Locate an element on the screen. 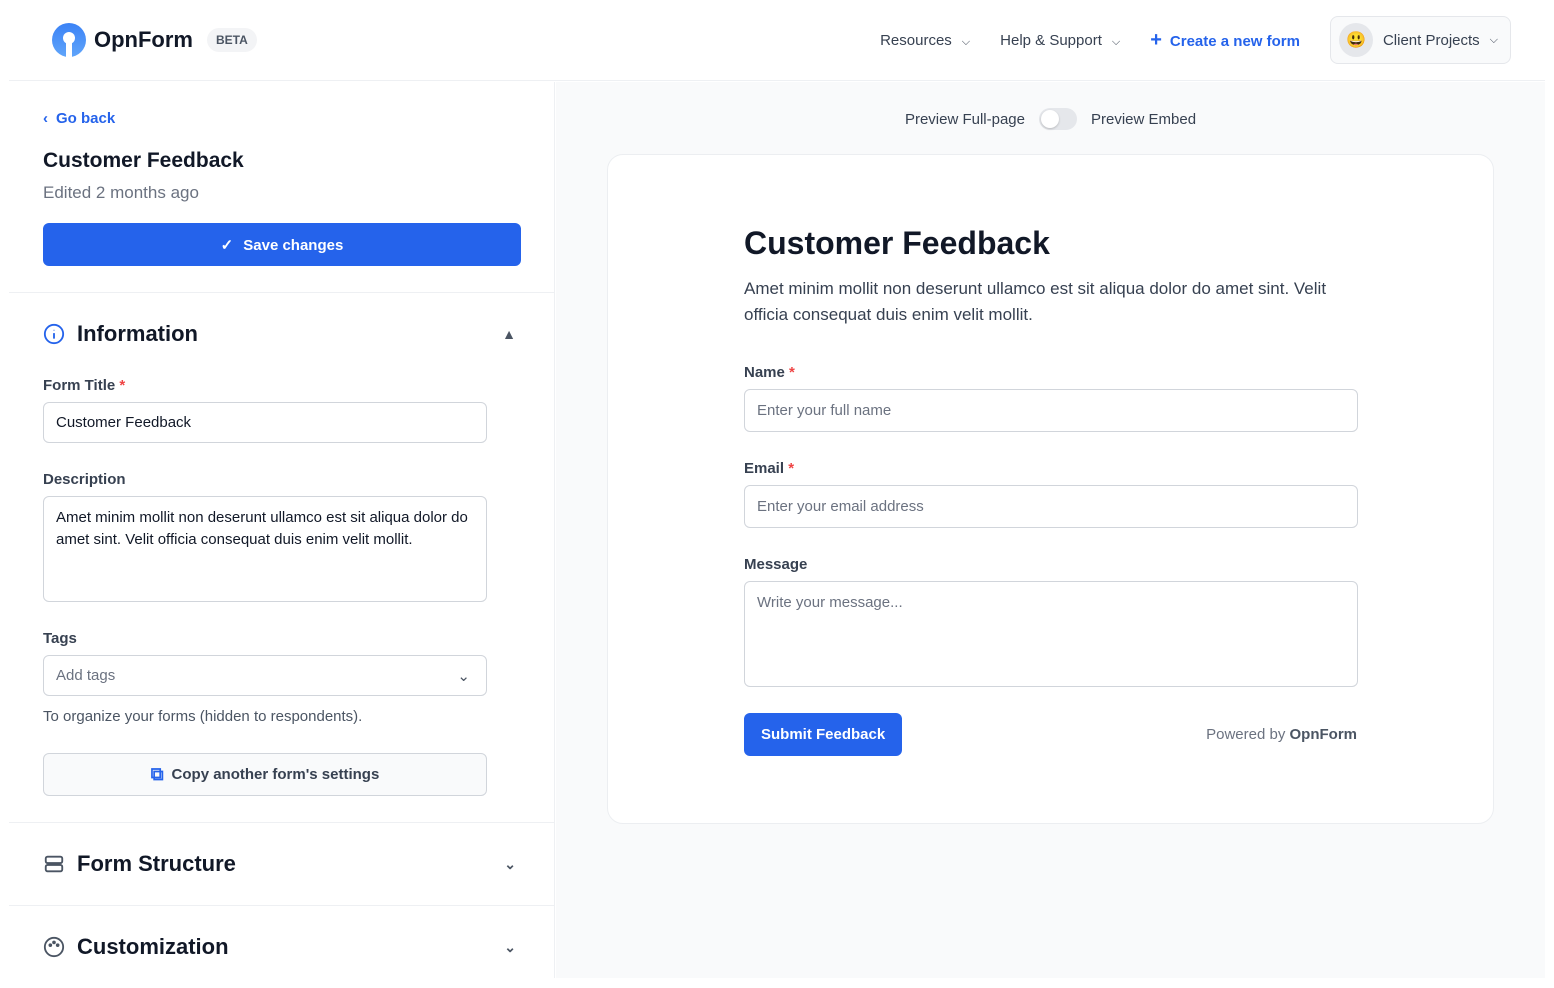 The width and height of the screenshot is (1554, 988). go-back-link: ‹ Go back is located at coordinates (79, 118).